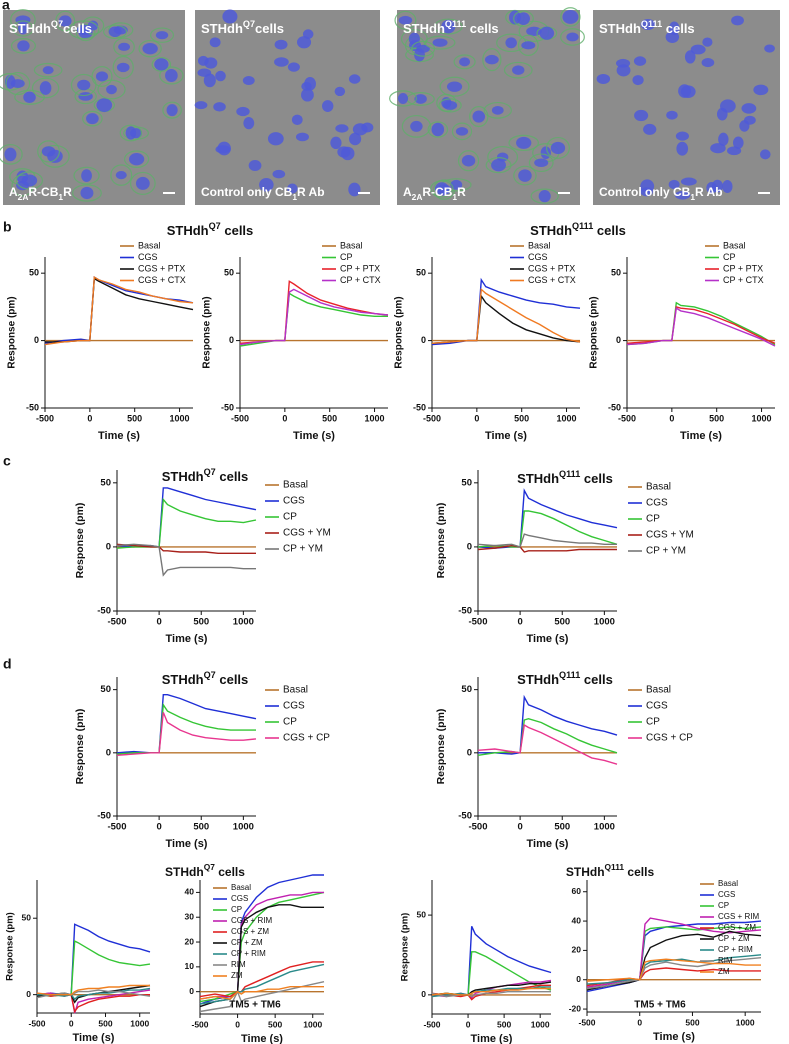 The height and width of the screenshot is (1044, 789). Describe the element at coordinates (647, 27) in the screenshot. I see `image-title: STHdhQ111 cells` at that location.